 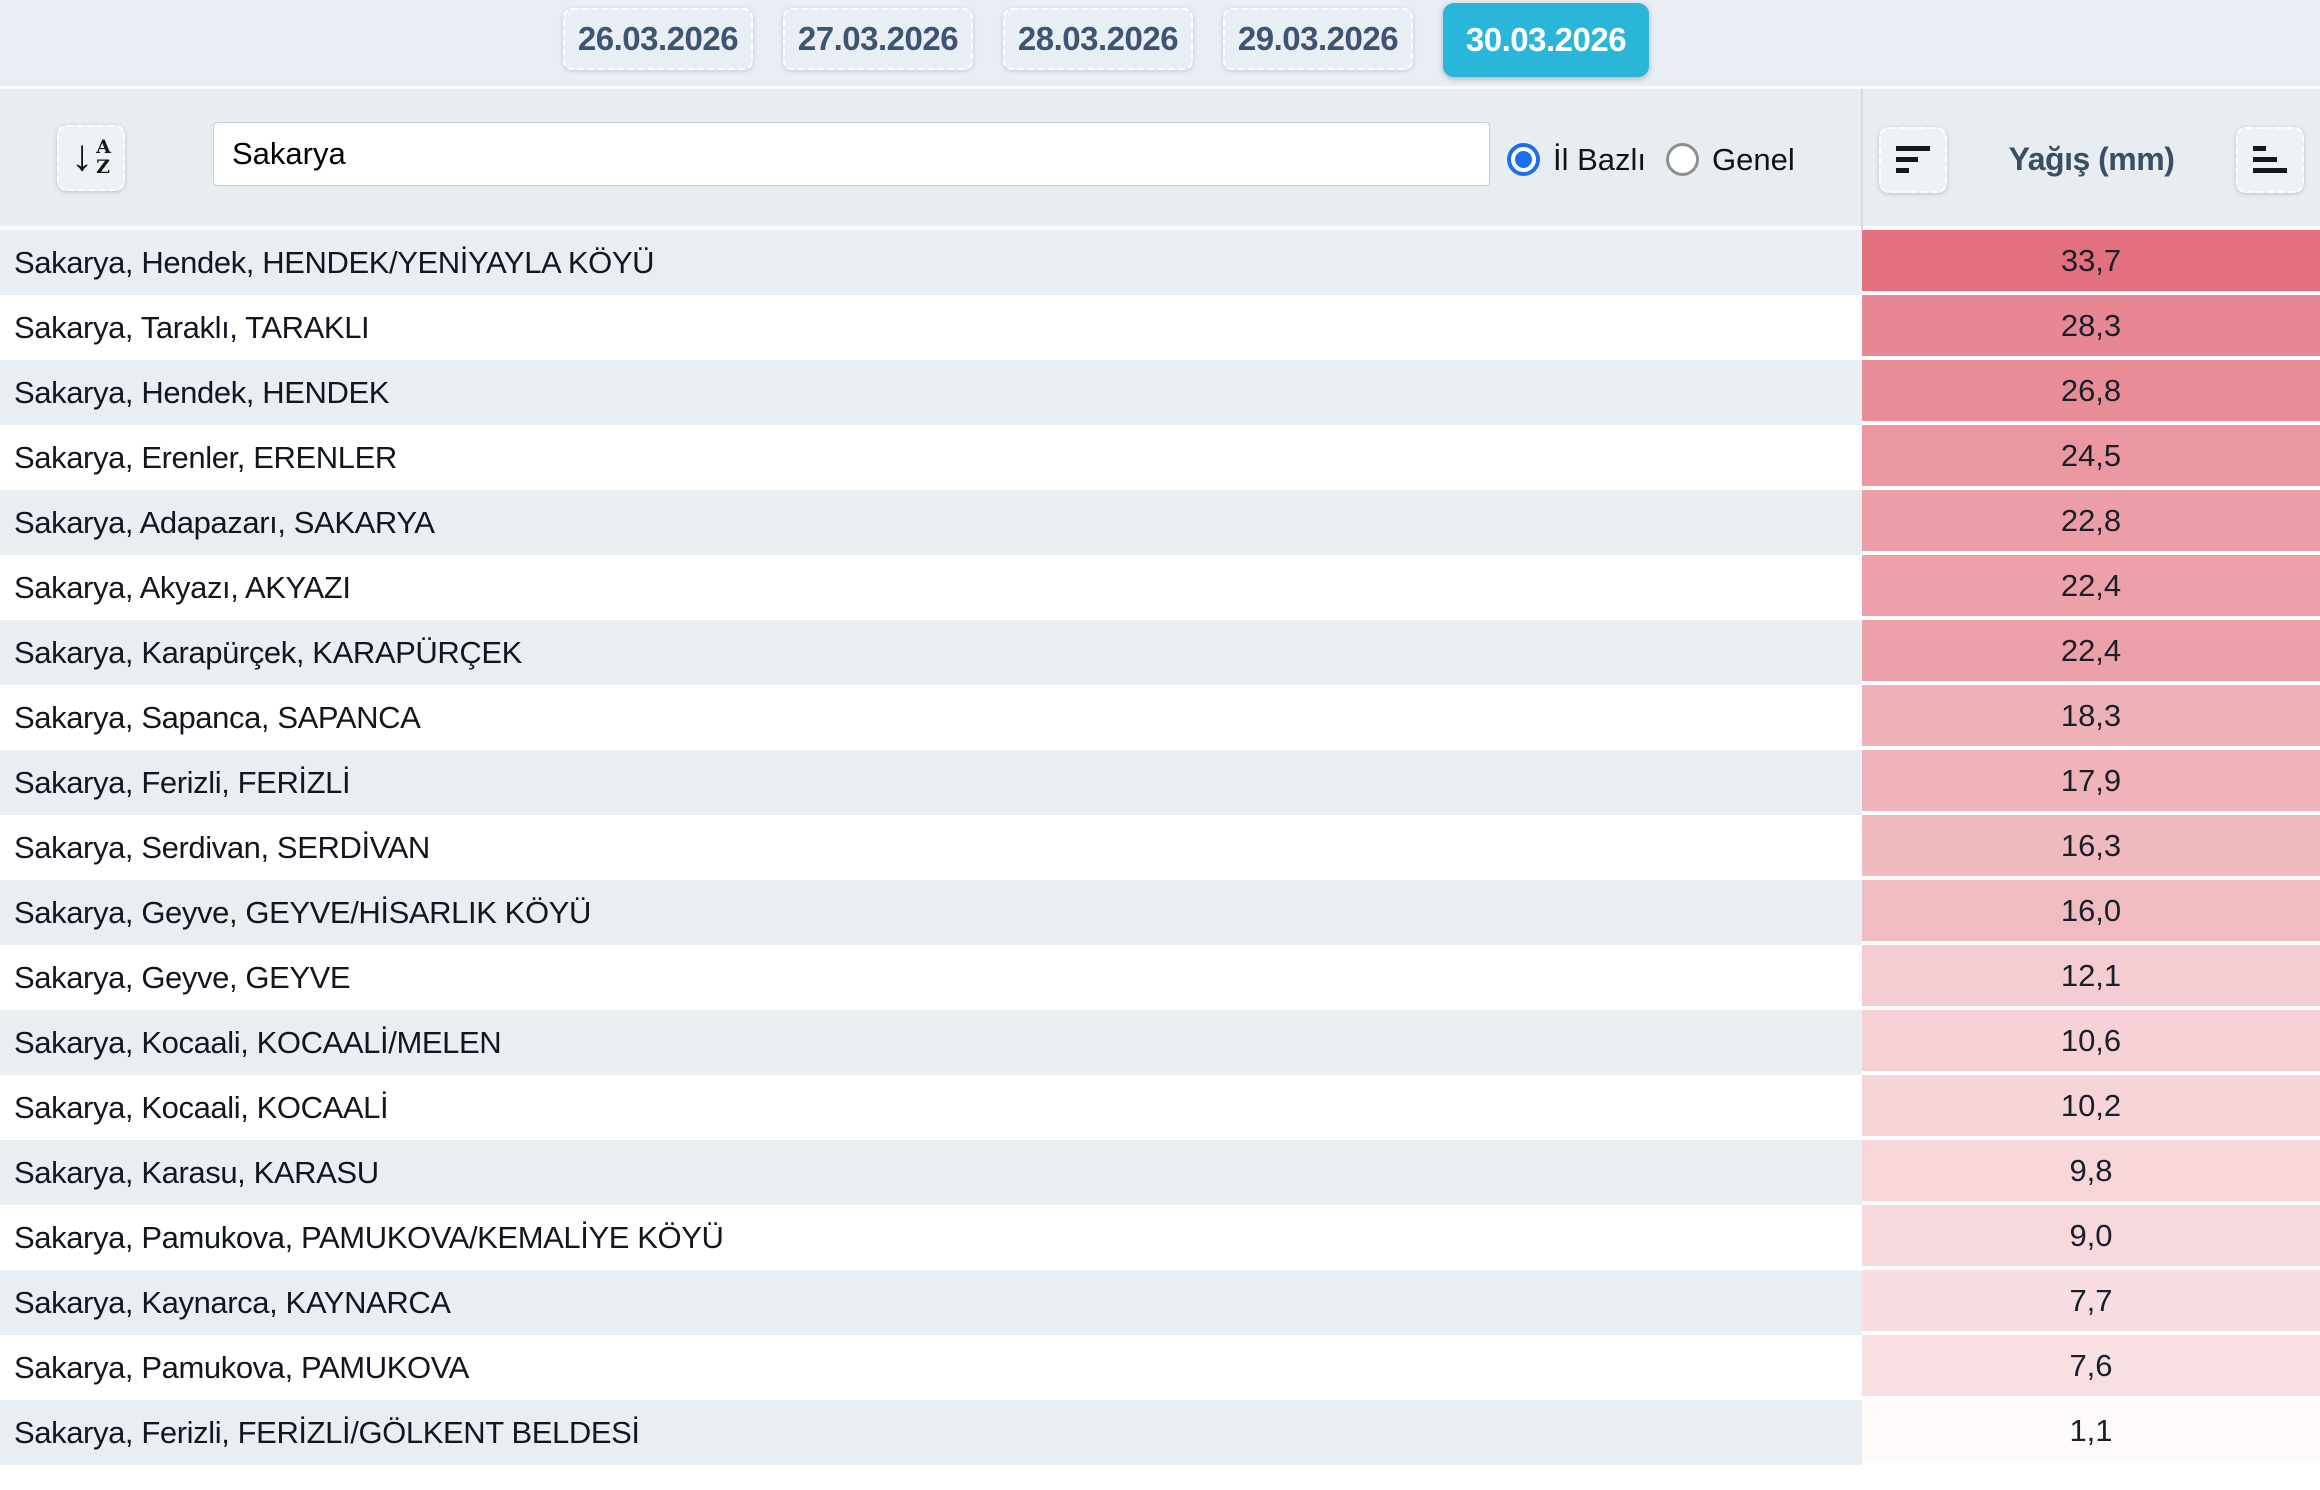 I want to click on table-row: Sakarya, Kocaali, KOCAALİ/MELEN 10,6, so click(x=1160, y=1042).